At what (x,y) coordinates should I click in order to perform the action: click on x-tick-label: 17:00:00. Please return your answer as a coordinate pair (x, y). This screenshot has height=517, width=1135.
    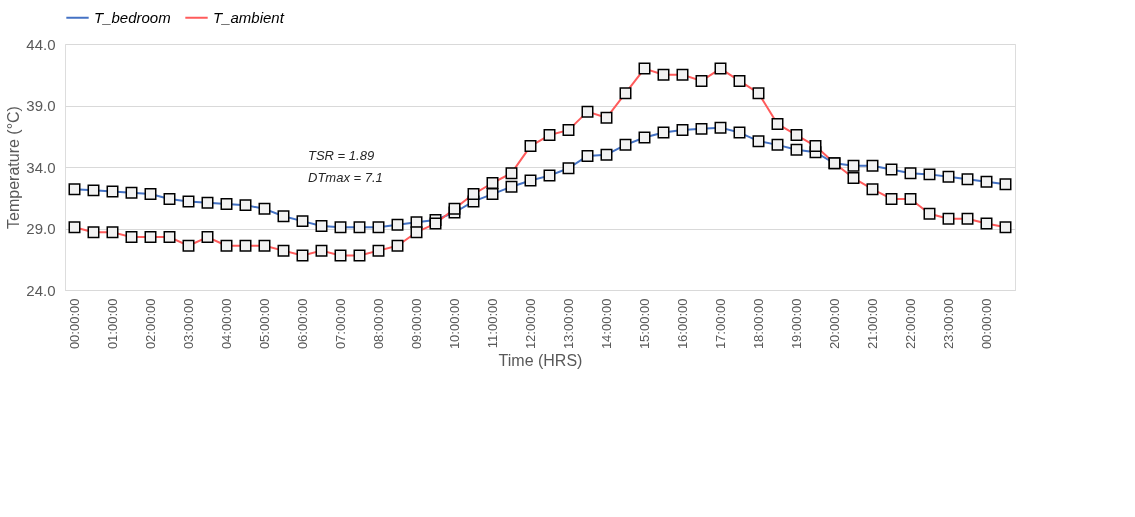
    Looking at the image, I should click on (720, 324).